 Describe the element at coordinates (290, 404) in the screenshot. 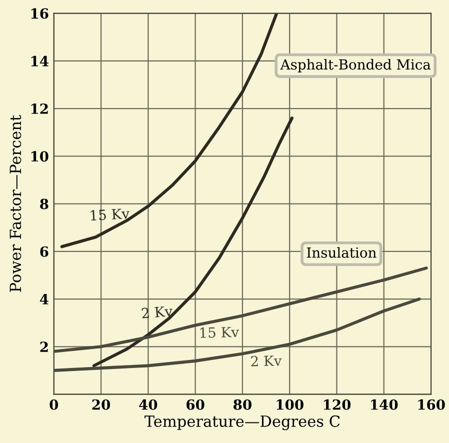

I see `x-tick-label: 100` at that location.